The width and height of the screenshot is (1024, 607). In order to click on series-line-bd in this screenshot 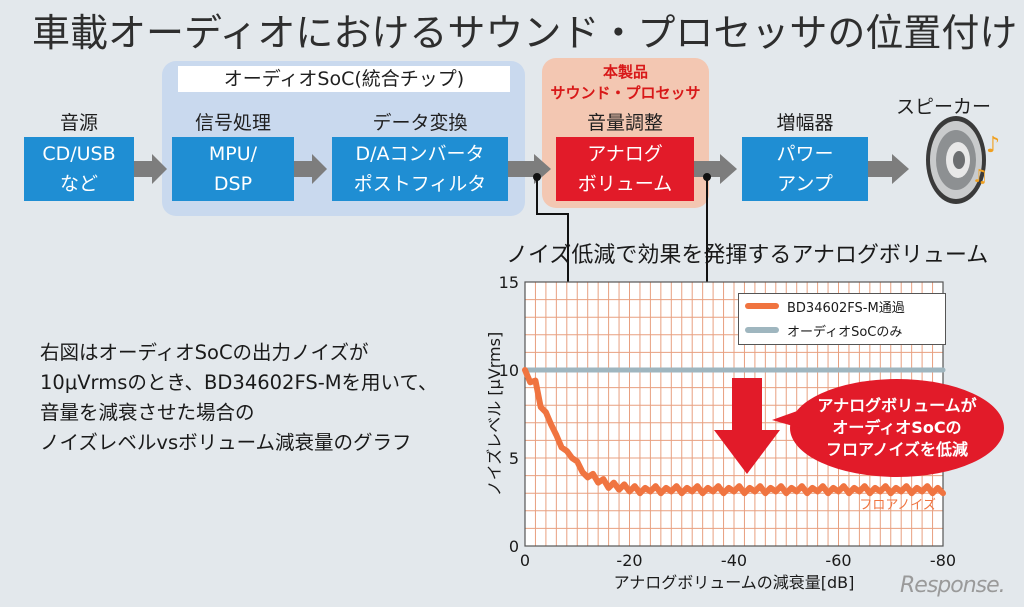, I will do `click(734, 432)`.